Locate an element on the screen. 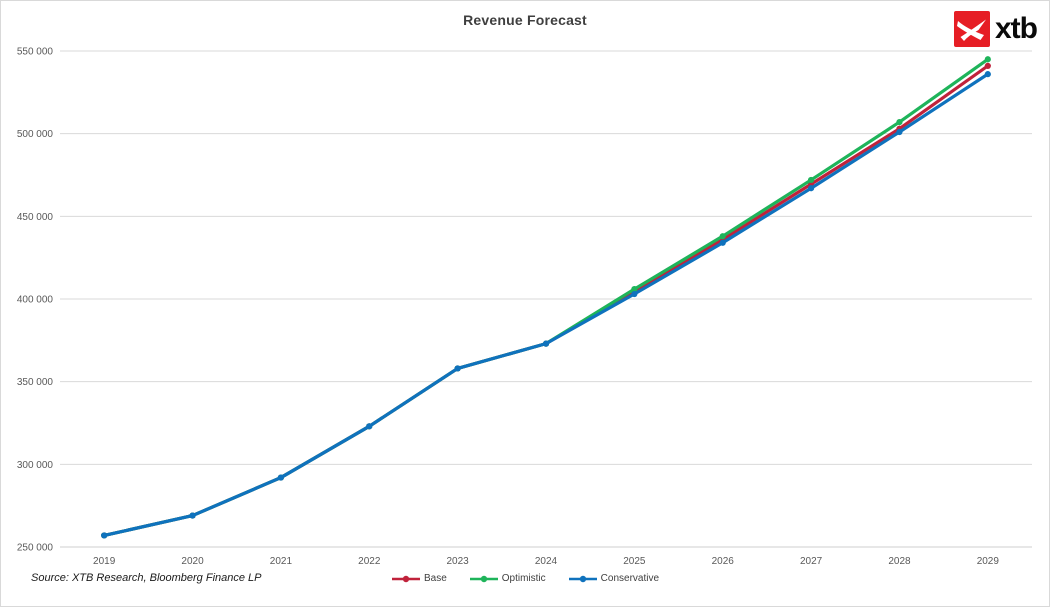 This screenshot has height=607, width=1050. y-tick-label: 500 000 is located at coordinates (35, 134).